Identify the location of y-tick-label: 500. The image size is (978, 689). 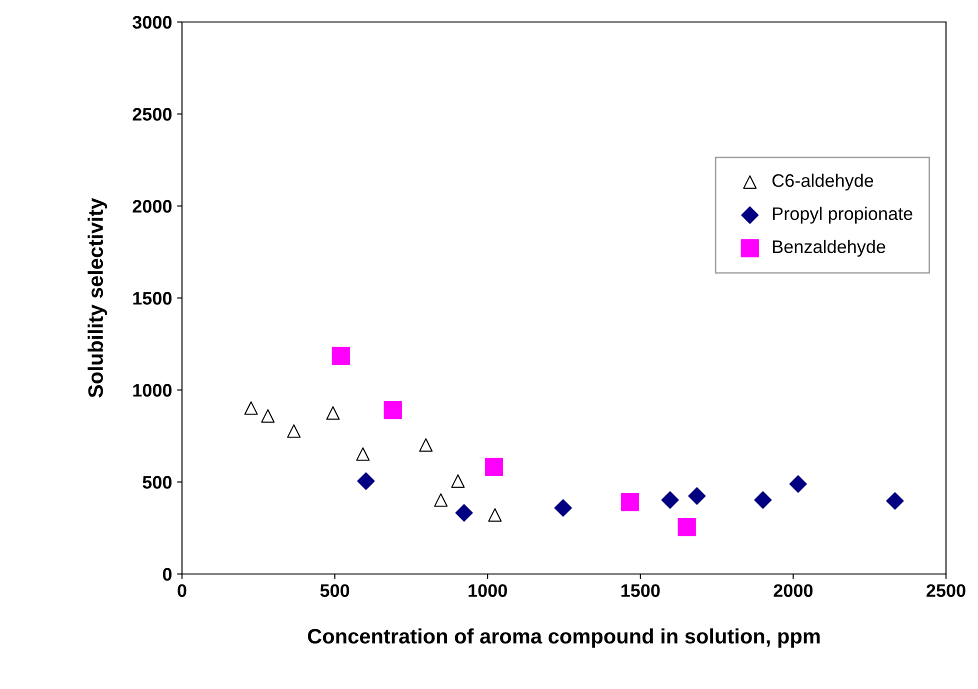
(157, 482).